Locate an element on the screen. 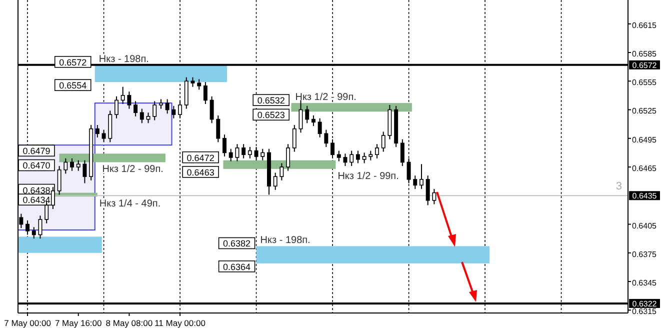 This screenshot has height=331, width=665. y-tick-label: 0.6615 is located at coordinates (645, 25).